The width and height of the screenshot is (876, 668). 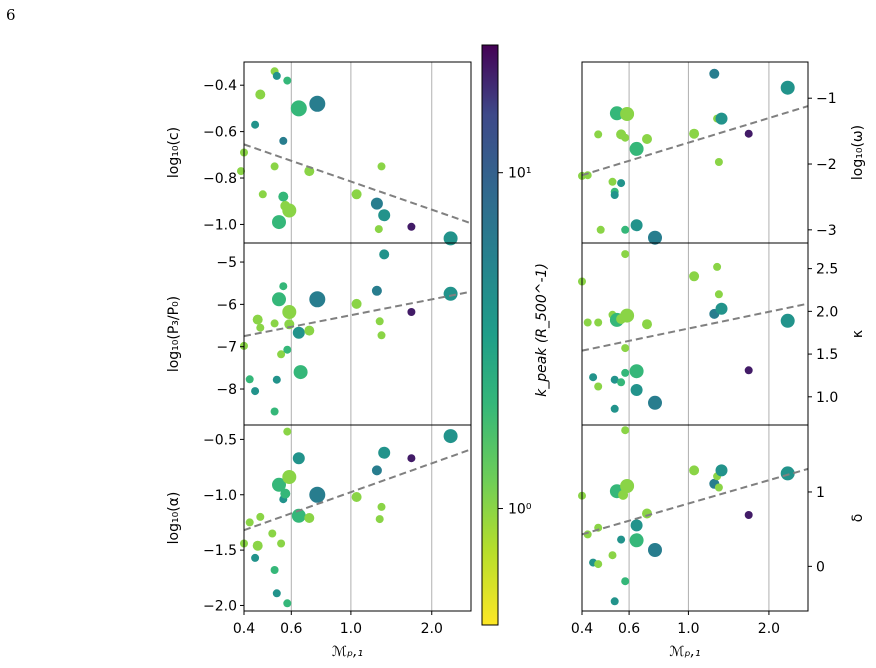 I want to click on colorbar-tick-label: 10⁰, so click(x=520, y=510).